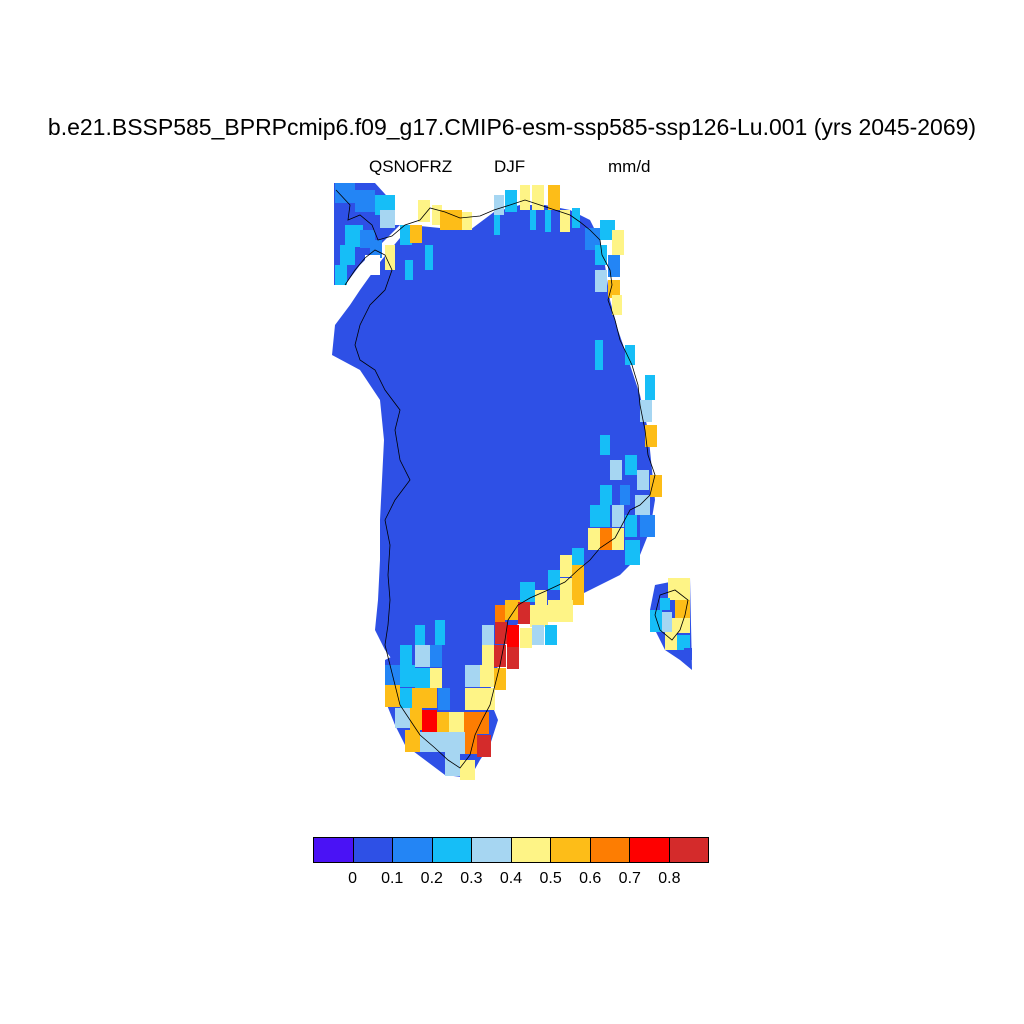  What do you see at coordinates (471, 878) in the screenshot?
I see `colorbar-label: 0.3` at bounding box center [471, 878].